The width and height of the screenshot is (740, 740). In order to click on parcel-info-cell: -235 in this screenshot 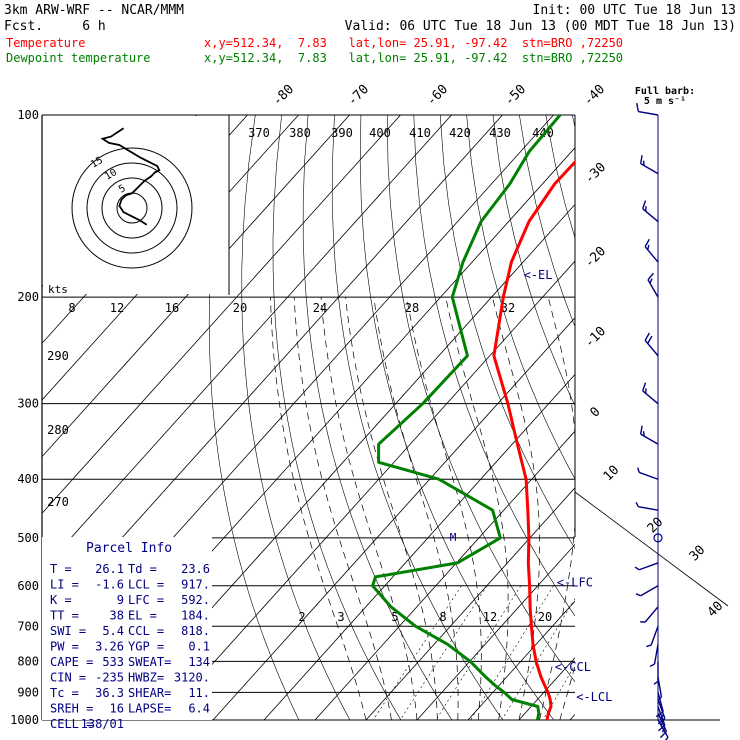, I will do `click(109, 678)`.